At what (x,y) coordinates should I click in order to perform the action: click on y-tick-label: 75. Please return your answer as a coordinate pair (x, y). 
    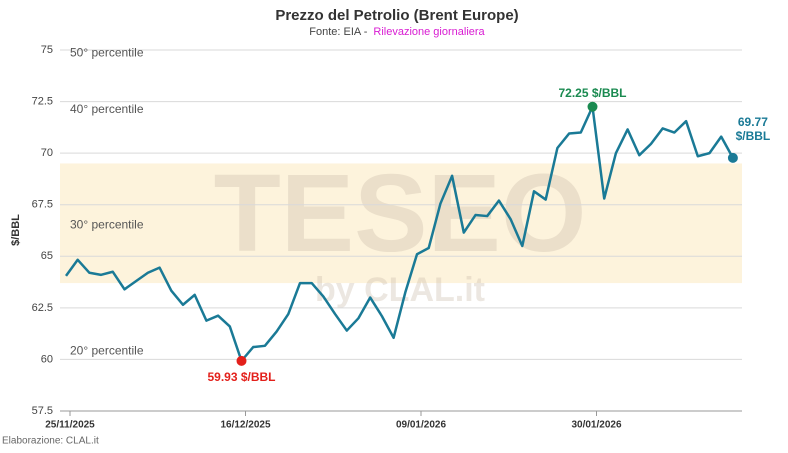
    Looking at the image, I should click on (47, 50).